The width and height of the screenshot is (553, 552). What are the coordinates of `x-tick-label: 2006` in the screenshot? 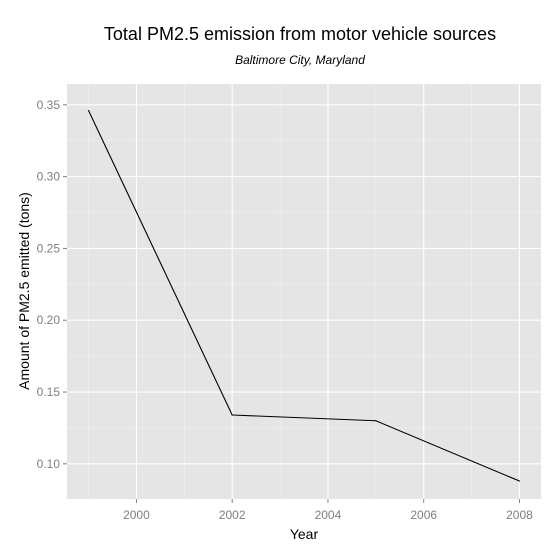 It's located at (423, 515).